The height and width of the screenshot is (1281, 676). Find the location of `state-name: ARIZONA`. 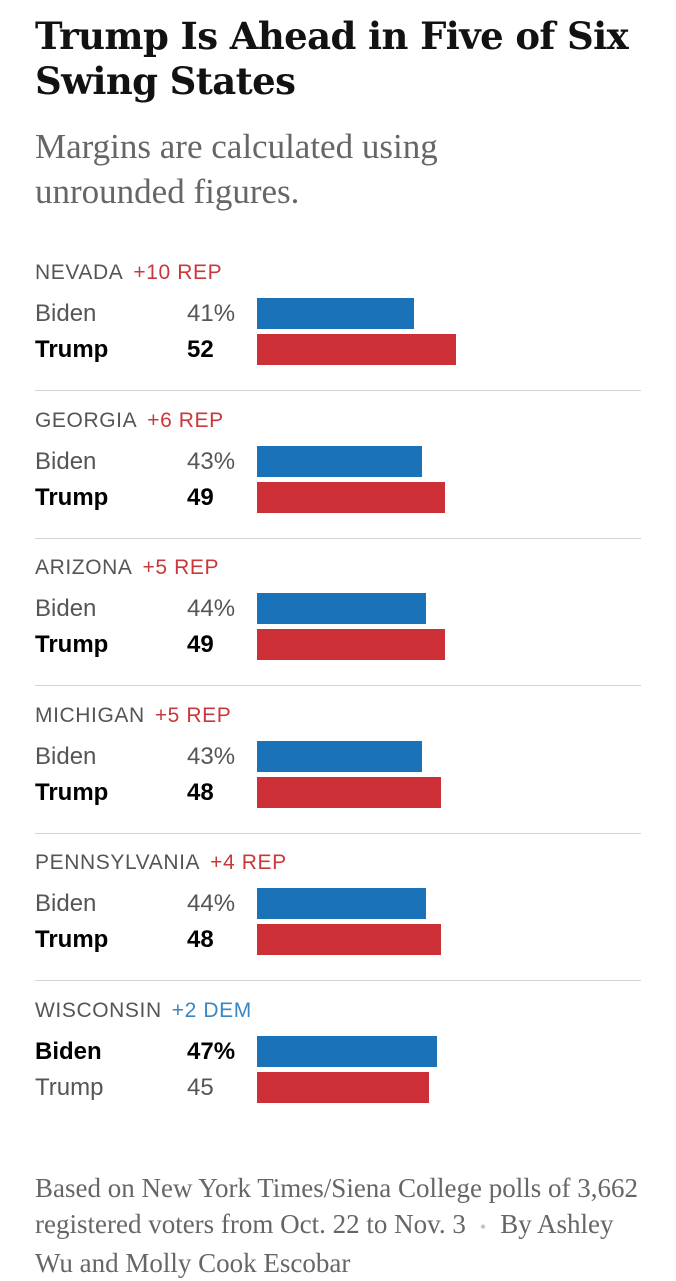

state-name: ARIZONA is located at coordinates (84, 568).